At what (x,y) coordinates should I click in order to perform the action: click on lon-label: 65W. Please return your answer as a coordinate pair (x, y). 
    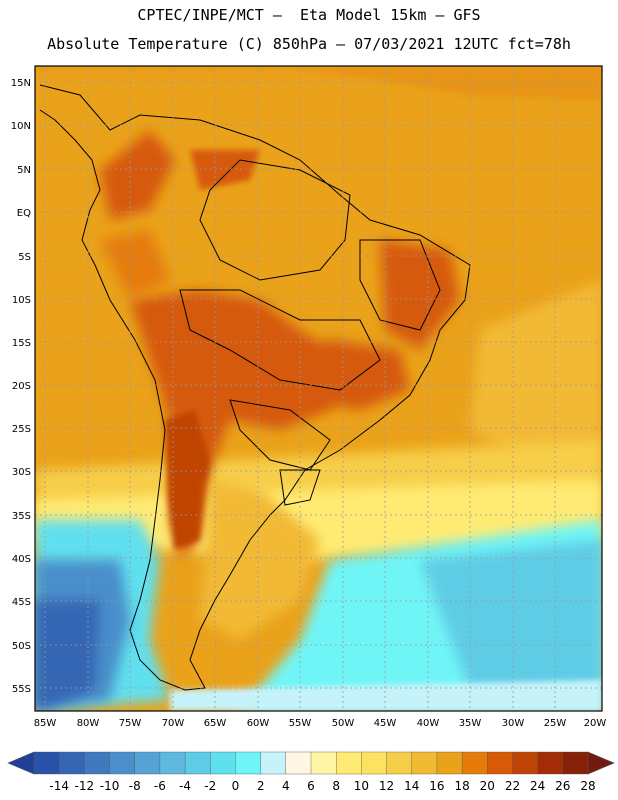
    Looking at the image, I should click on (215, 723).